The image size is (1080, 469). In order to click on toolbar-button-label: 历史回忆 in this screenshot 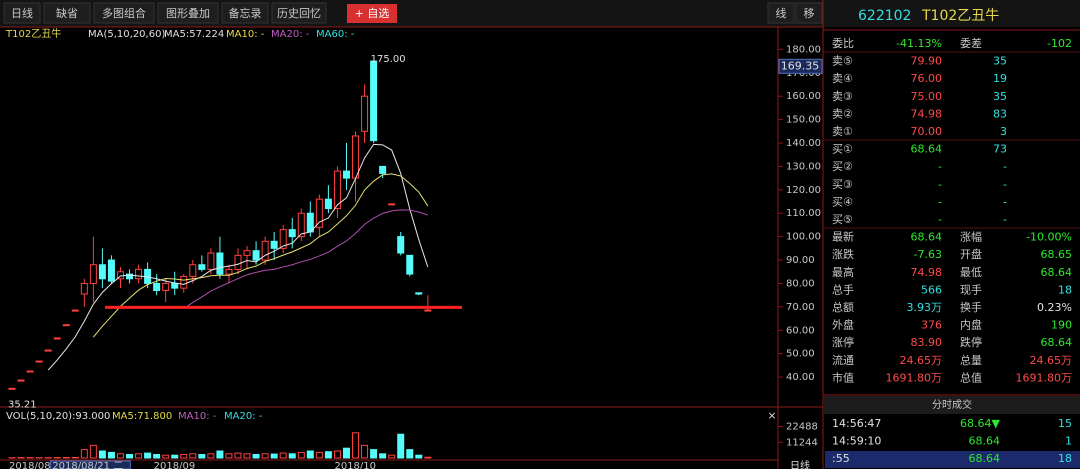, I will do `click(299, 13)`.